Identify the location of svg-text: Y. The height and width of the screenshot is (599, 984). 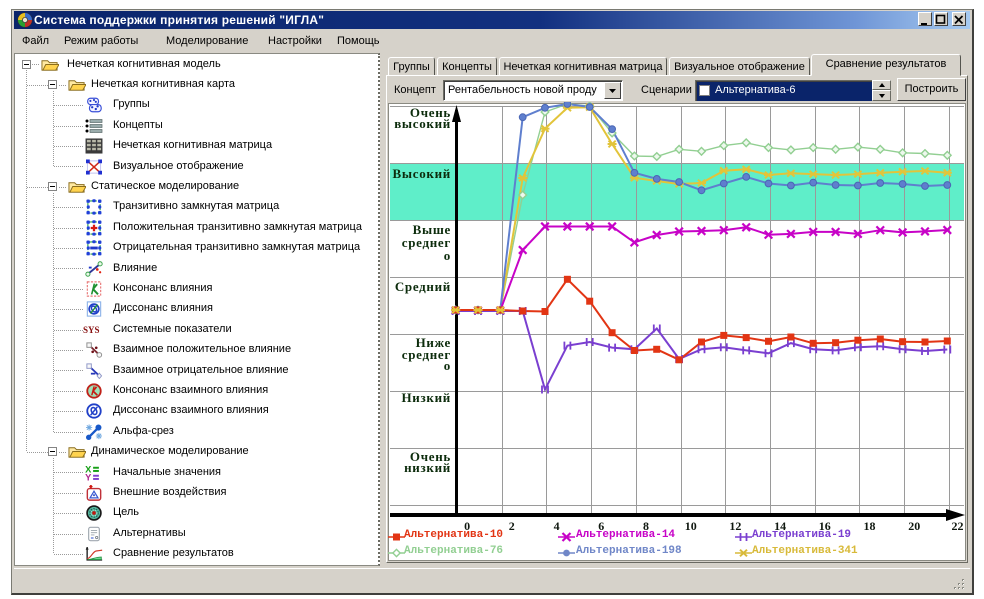
(88, 476).